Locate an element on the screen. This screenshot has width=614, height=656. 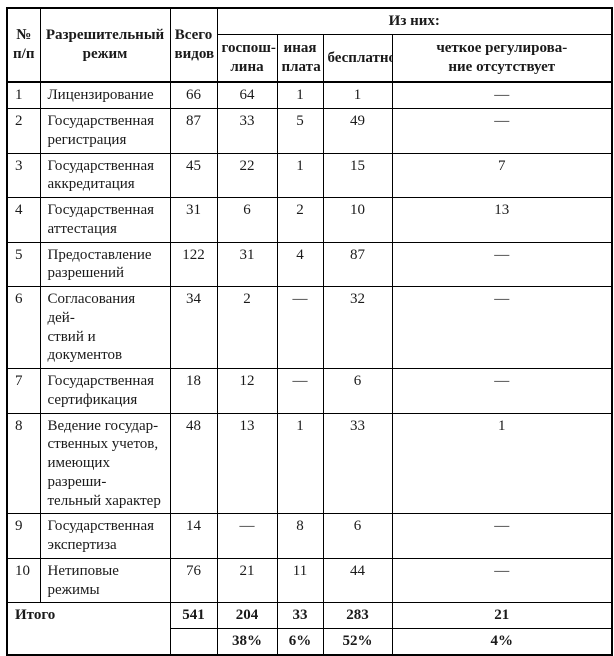
cell-num: 9 is located at coordinates (23, 536).